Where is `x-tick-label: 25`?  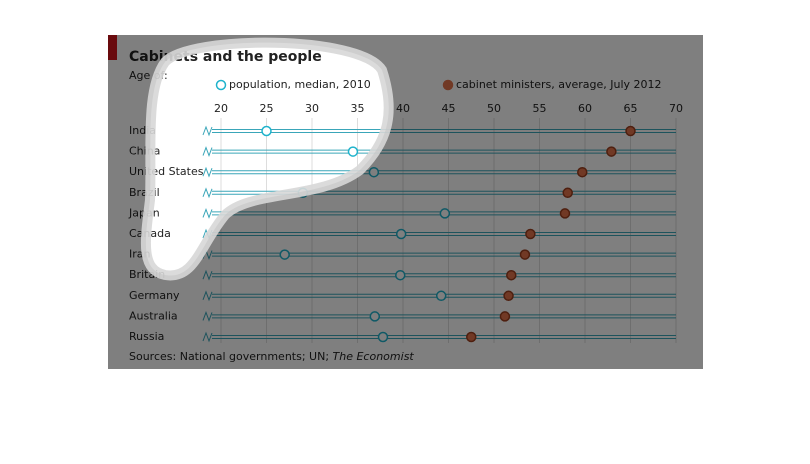
x-tick-label: 25 is located at coordinates (267, 108).